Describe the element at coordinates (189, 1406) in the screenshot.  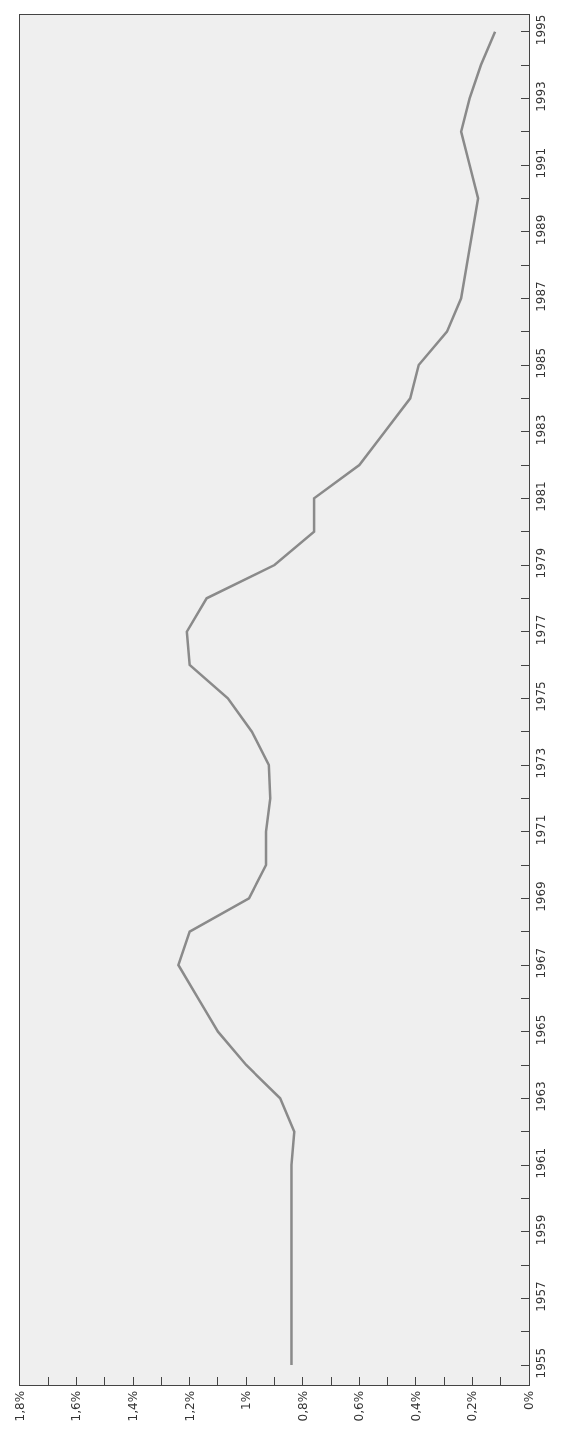
I see `x-tick-label: 1,2%` at that location.